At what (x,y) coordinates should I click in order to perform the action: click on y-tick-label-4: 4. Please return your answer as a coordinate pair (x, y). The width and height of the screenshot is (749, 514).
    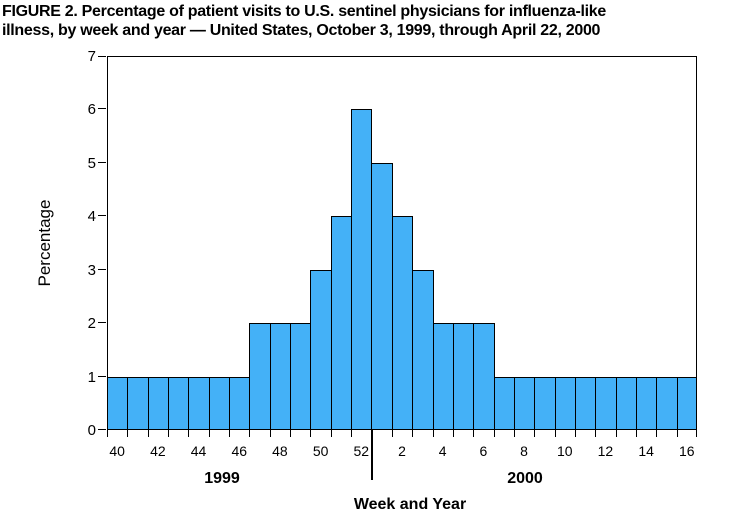
    Looking at the image, I should click on (91, 216).